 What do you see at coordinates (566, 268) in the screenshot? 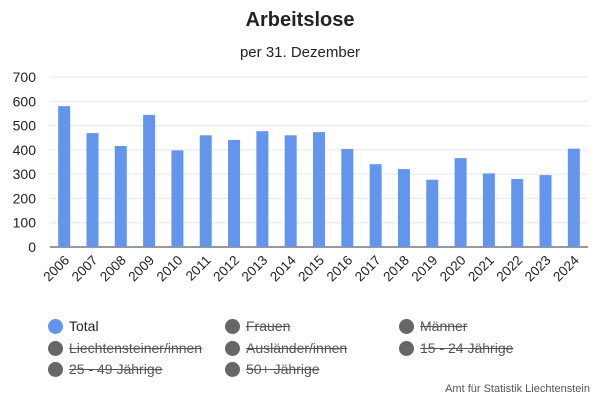
I see `x-tick-label: 2024` at bounding box center [566, 268].